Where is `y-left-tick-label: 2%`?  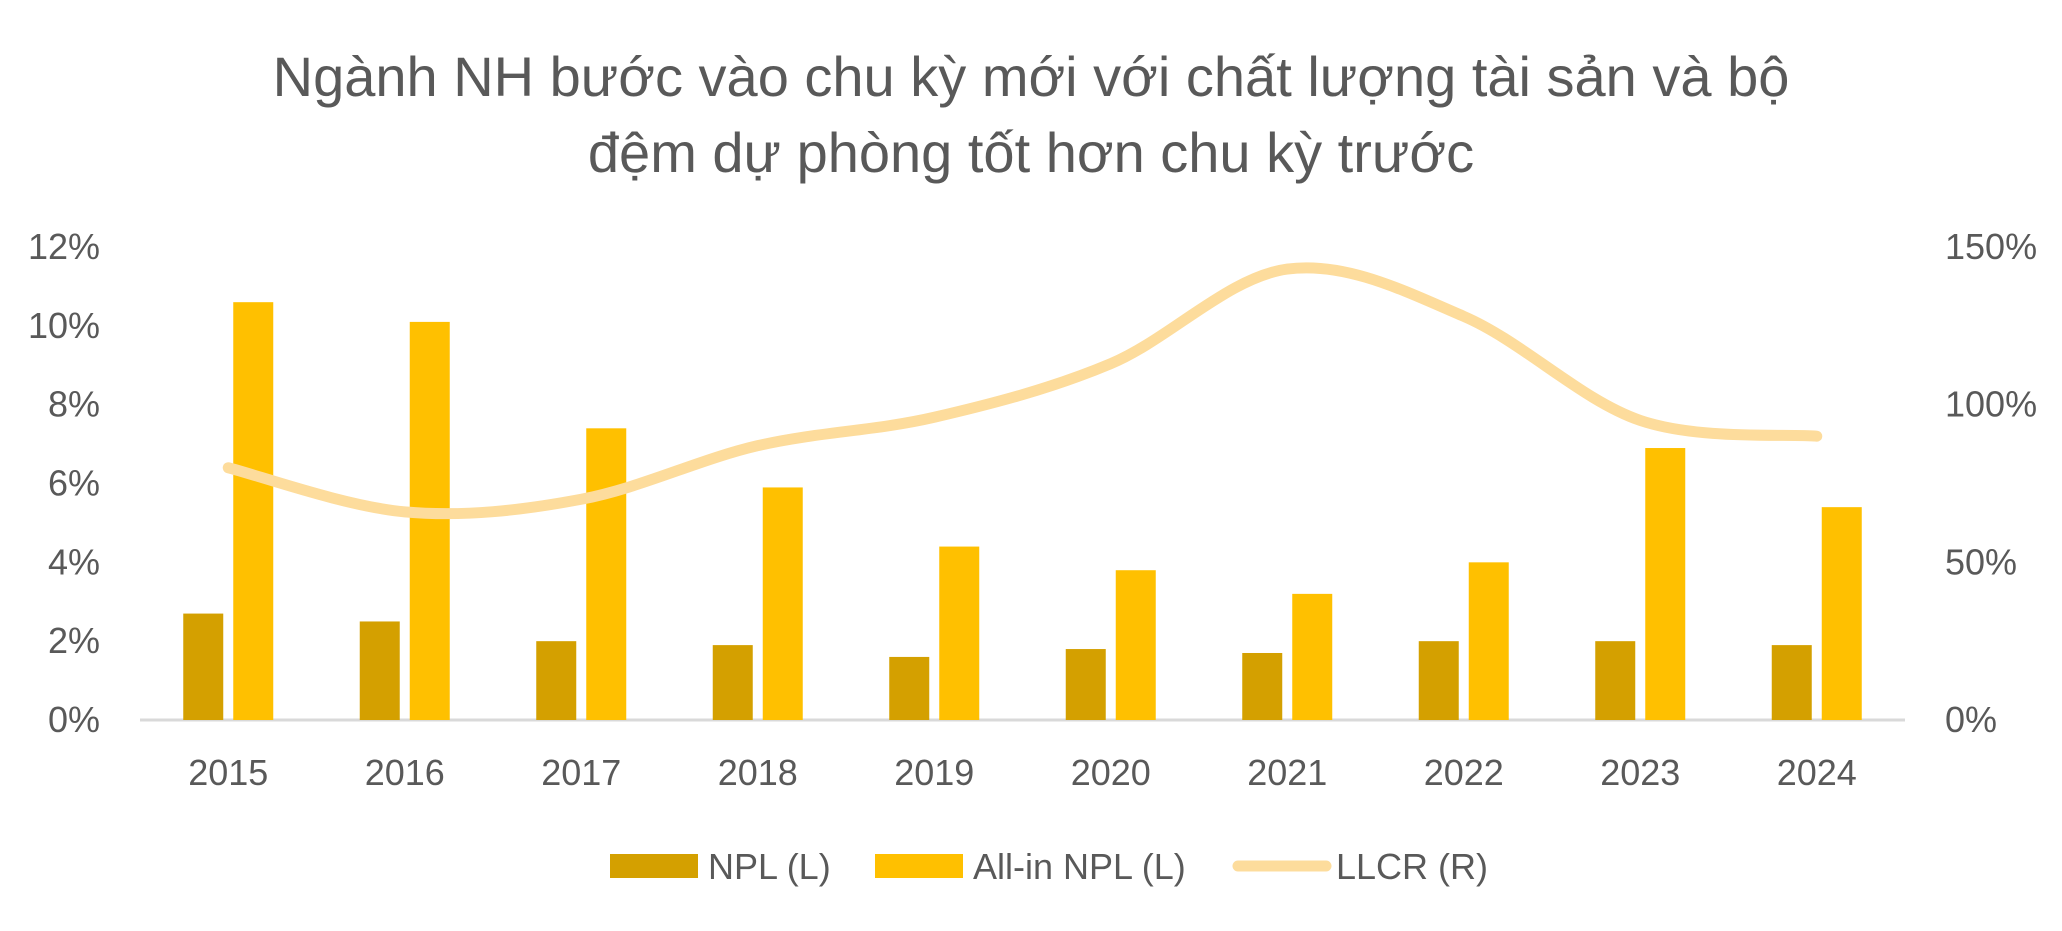 y-left-tick-label: 2% is located at coordinates (74, 640).